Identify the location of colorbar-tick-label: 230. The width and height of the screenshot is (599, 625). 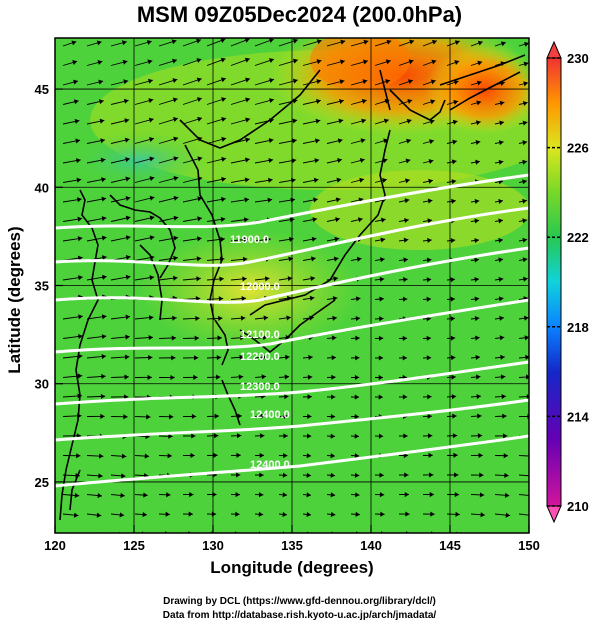
(578, 58).